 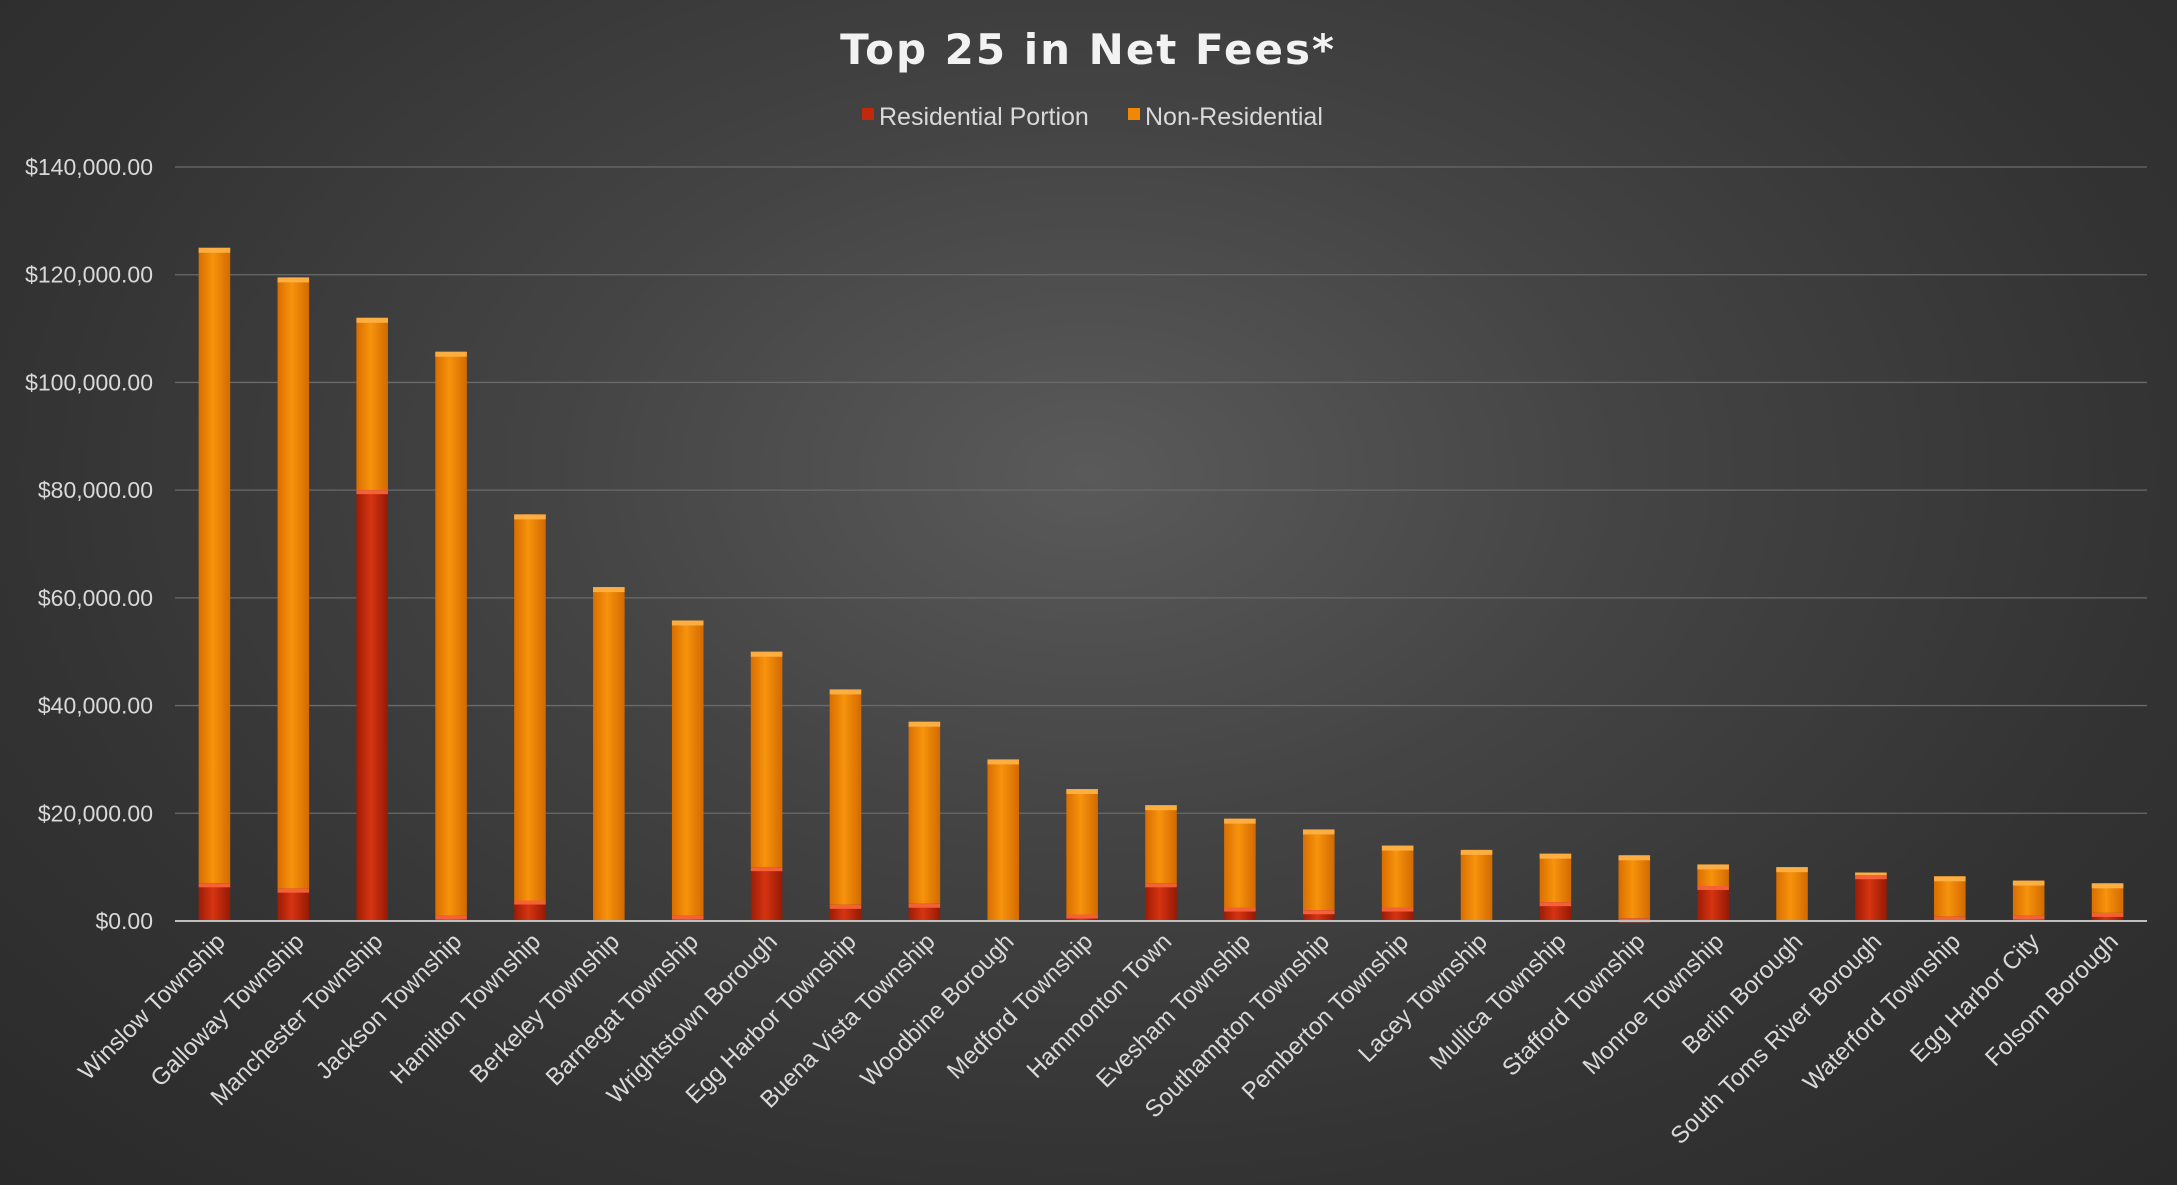 What do you see at coordinates (95, 813) in the screenshot?
I see `y-tick-label: $20,000.00` at bounding box center [95, 813].